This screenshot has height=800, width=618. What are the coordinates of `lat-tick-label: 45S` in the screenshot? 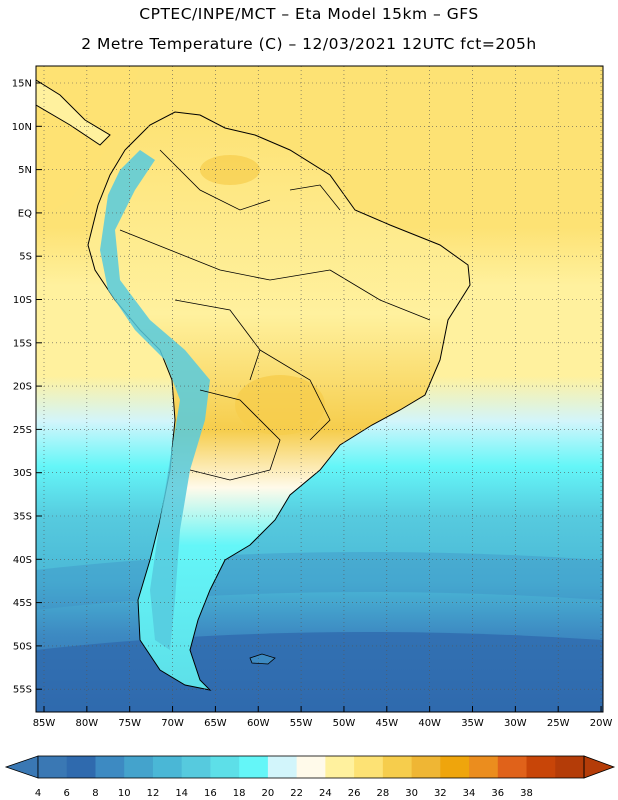 It's located at (22, 603).